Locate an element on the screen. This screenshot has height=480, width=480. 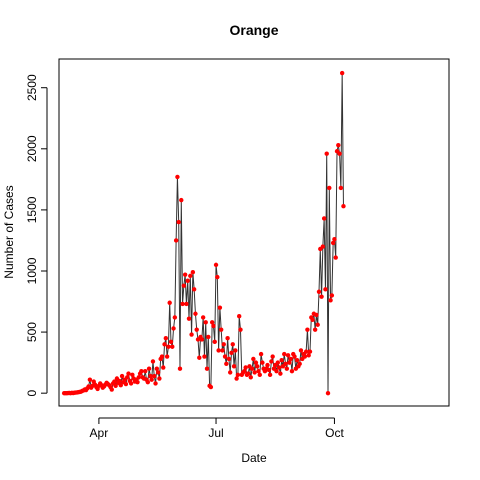
y-tick-label: 2000 is located at coordinates (32, 148).